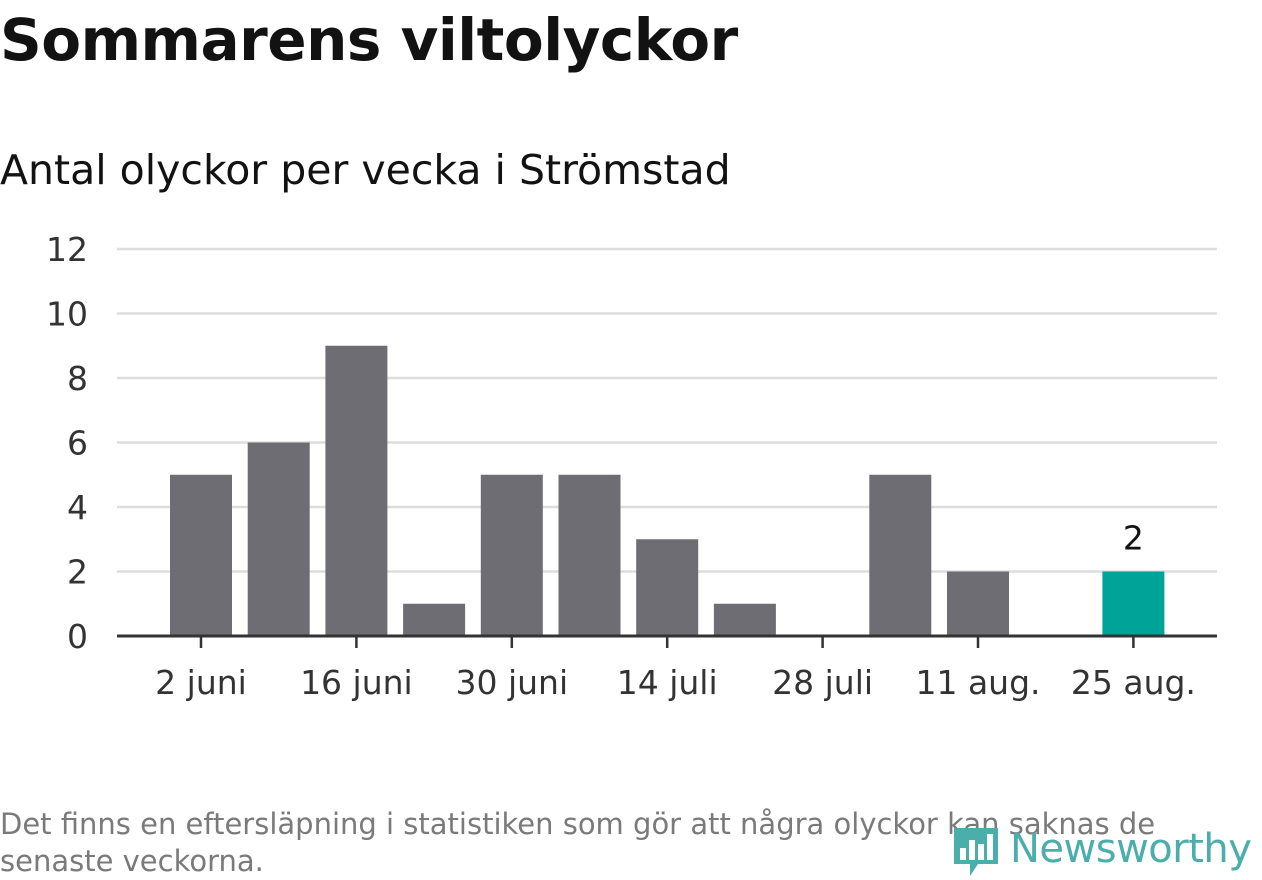 This screenshot has height=880, width=1262. What do you see at coordinates (77, 636) in the screenshot?
I see `y-tick-label: 0` at bounding box center [77, 636].